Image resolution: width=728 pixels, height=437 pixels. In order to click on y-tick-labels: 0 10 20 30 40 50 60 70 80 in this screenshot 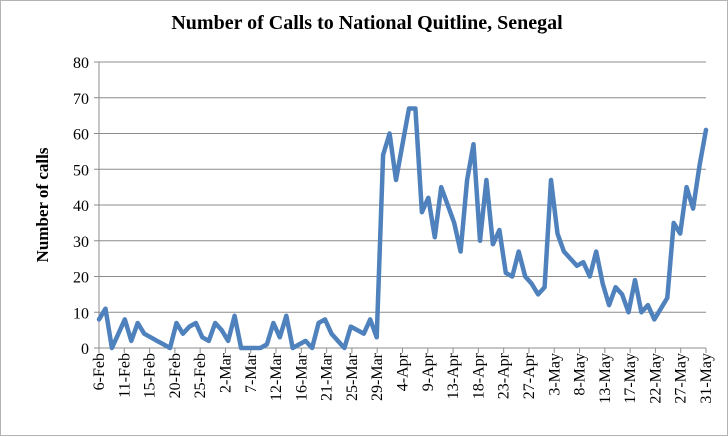, I will do `click(81, 206)`.